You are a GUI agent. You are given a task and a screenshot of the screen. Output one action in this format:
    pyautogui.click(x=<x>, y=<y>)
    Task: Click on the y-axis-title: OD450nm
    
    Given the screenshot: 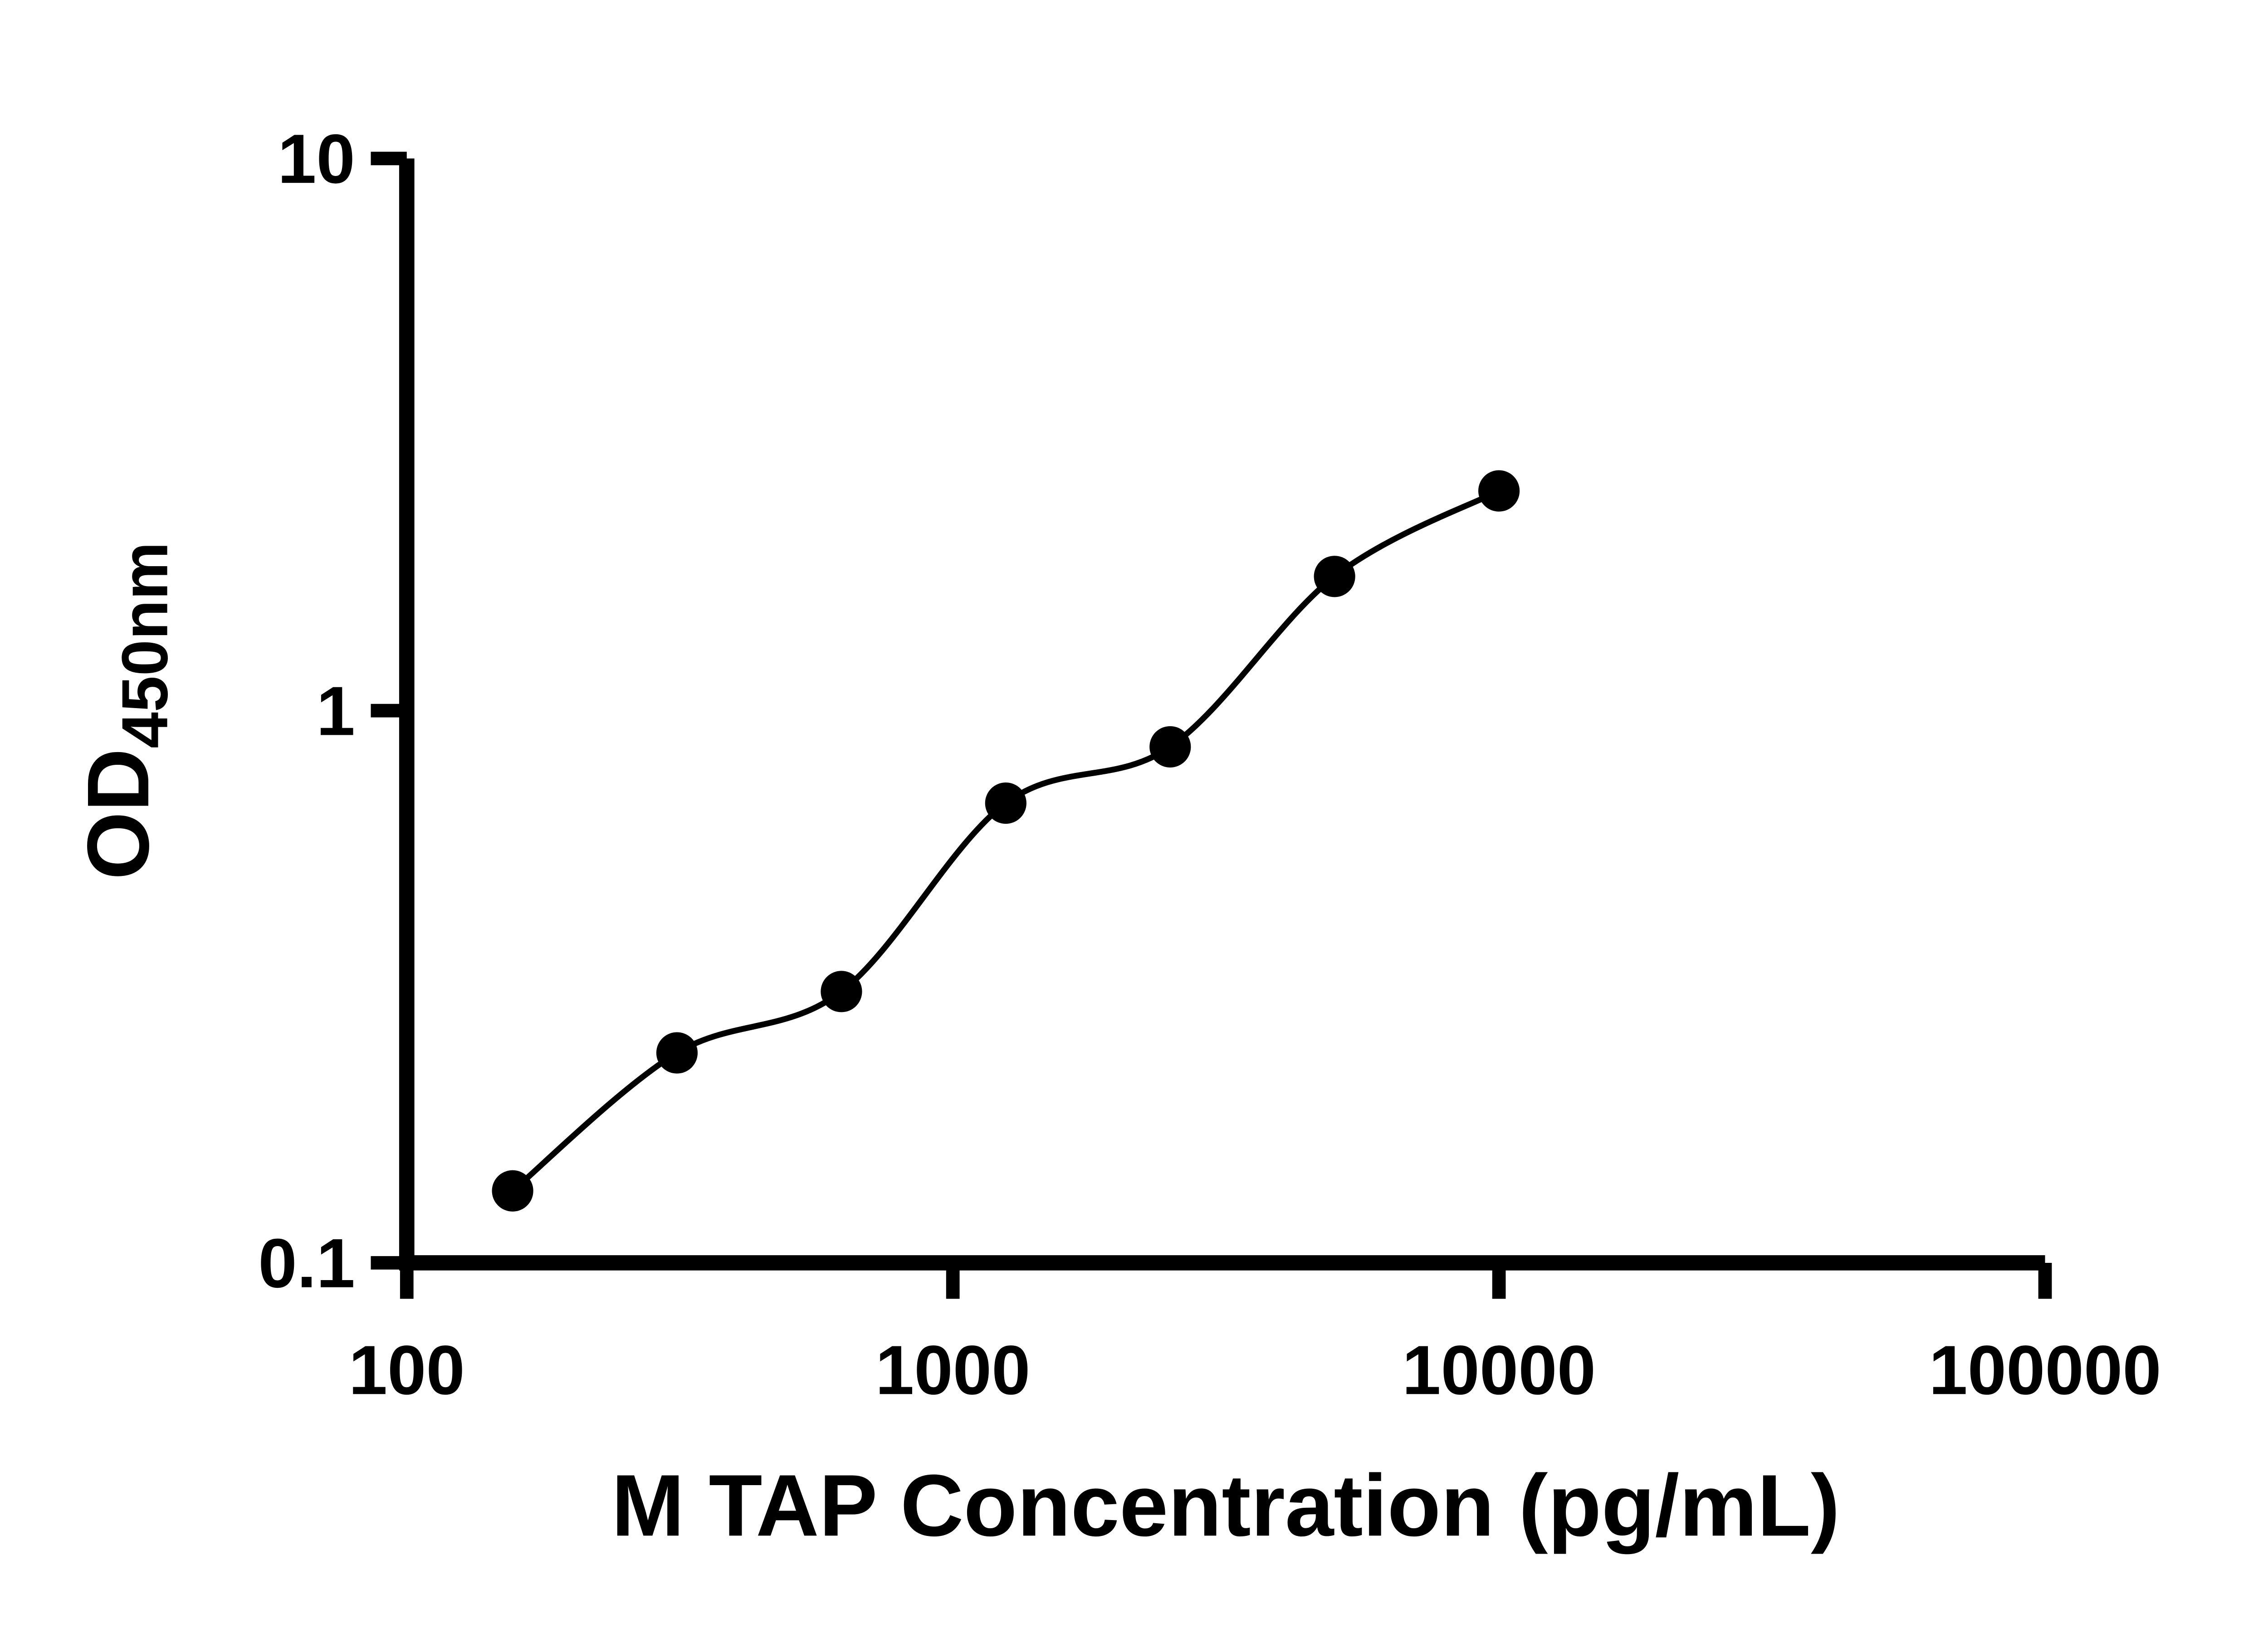 What is the action you would take?
    pyautogui.click(x=125, y=711)
    